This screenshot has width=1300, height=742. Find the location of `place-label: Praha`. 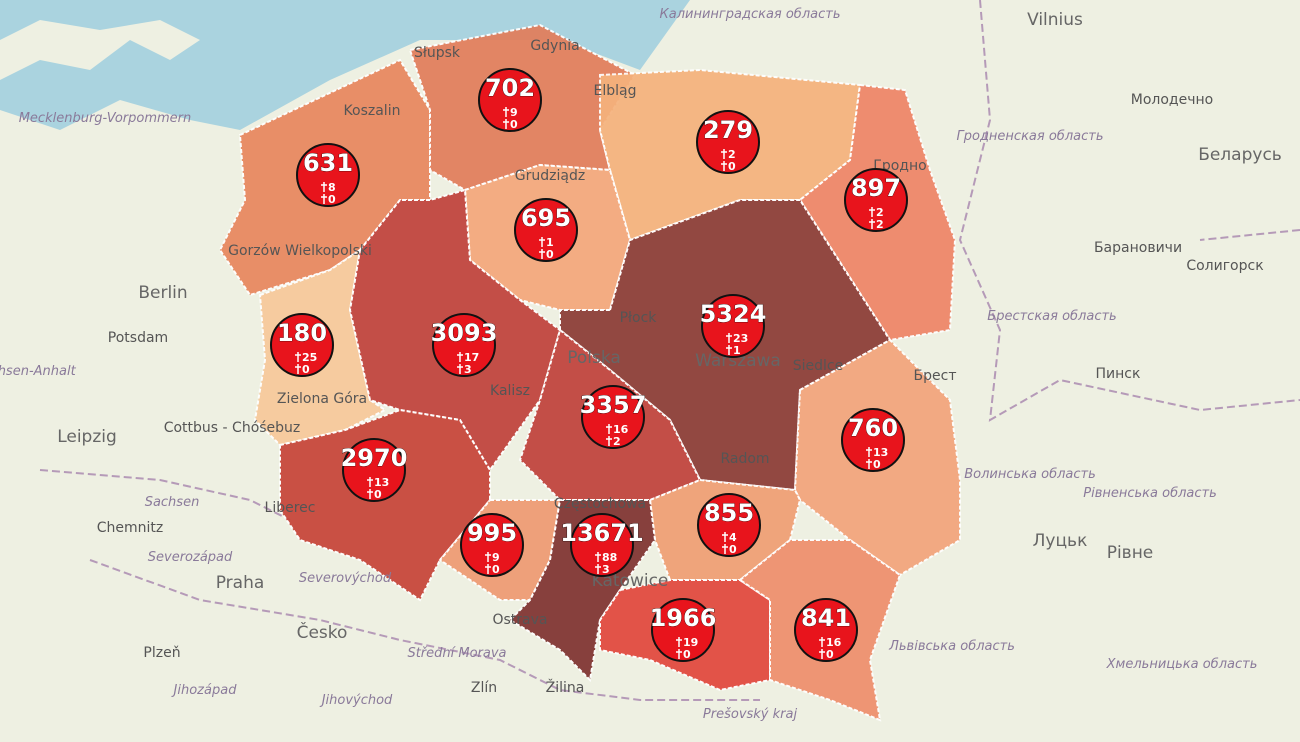

place-label: Praha is located at coordinates (240, 583).